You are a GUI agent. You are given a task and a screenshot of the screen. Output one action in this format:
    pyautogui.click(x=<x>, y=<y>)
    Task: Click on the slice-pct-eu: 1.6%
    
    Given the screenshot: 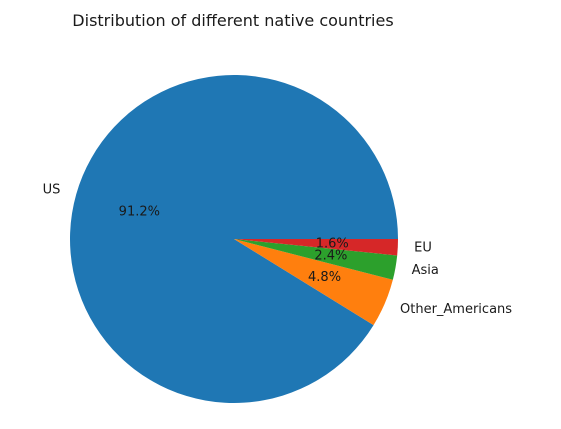 What is the action you would take?
    pyautogui.click(x=332, y=243)
    